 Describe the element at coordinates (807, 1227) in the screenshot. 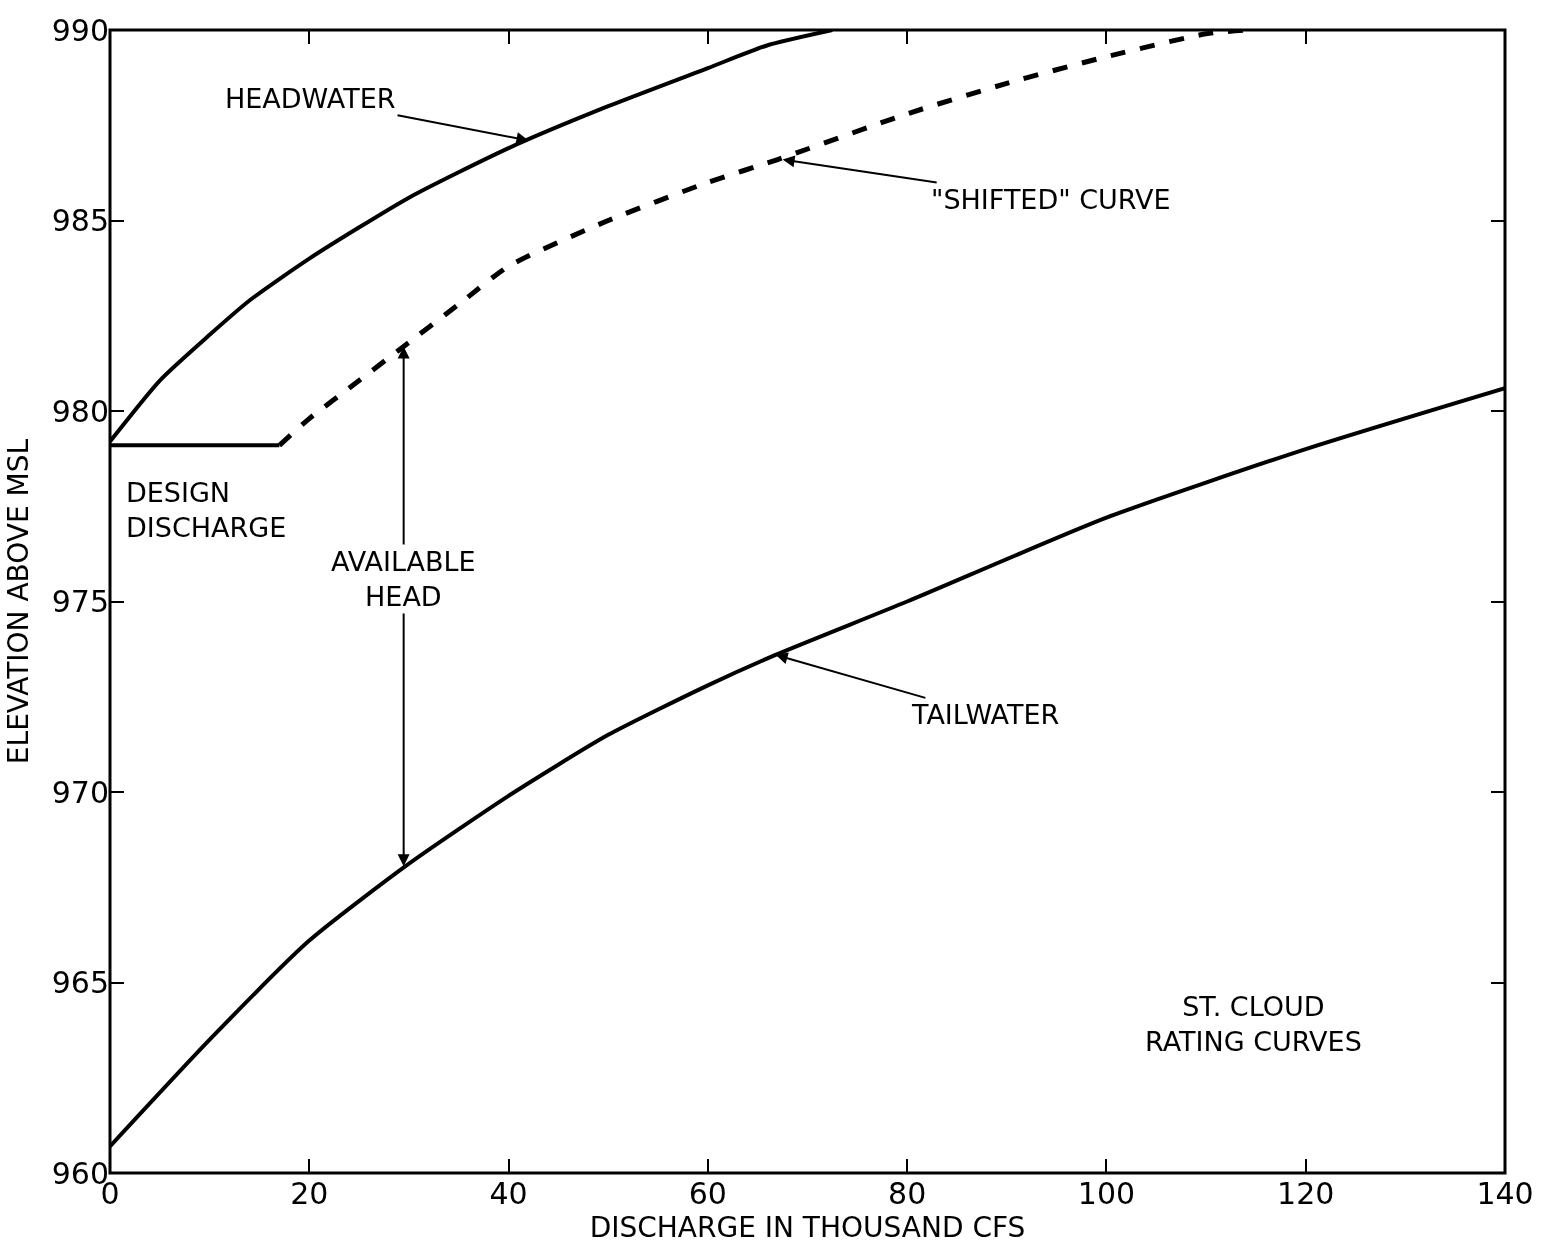

I see `x-axis-title: DISCHARGE IN THOUSAND CFS` at that location.